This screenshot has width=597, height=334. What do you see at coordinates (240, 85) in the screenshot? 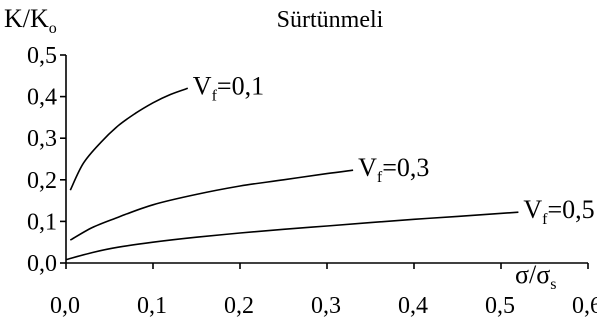
I see `series-label-value: =0,1` at bounding box center [240, 85].